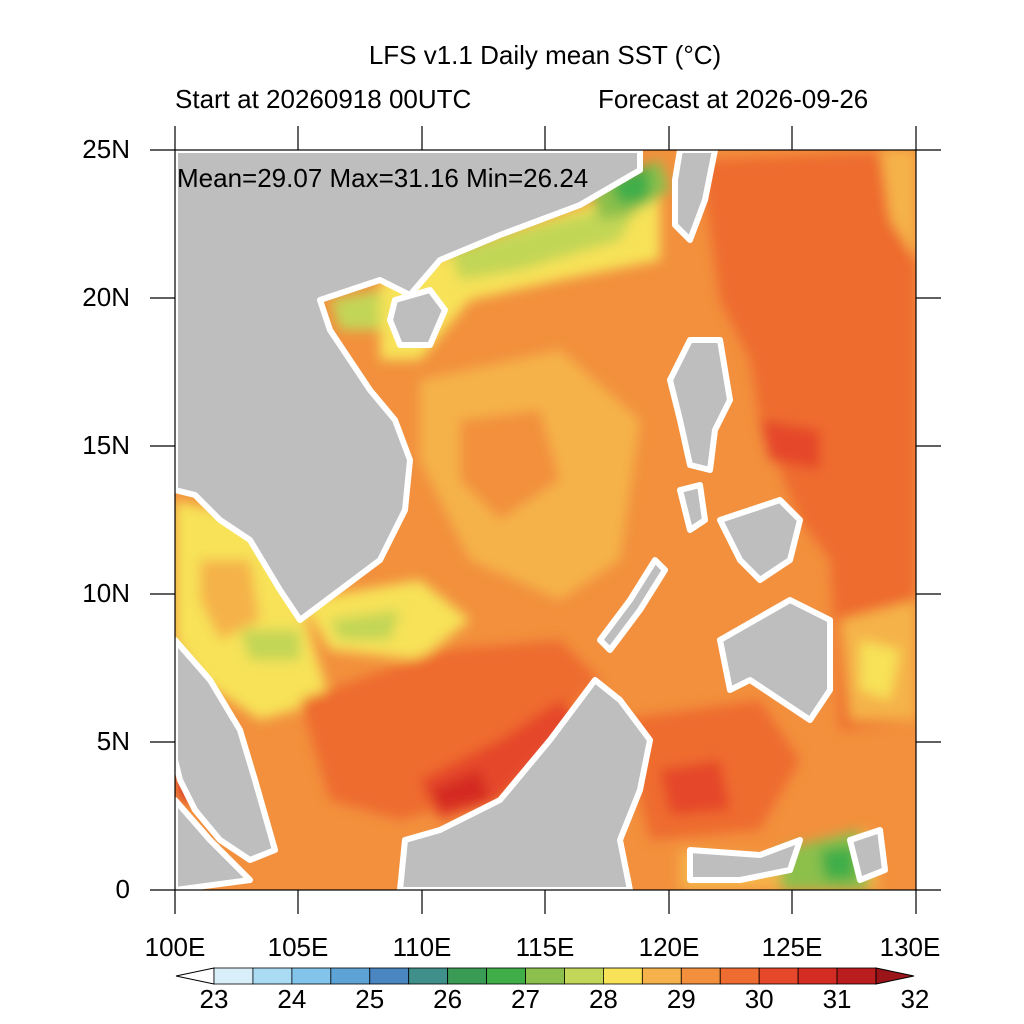  What do you see at coordinates (298, 947) in the screenshot?
I see `x-label-105e: 105E` at bounding box center [298, 947].